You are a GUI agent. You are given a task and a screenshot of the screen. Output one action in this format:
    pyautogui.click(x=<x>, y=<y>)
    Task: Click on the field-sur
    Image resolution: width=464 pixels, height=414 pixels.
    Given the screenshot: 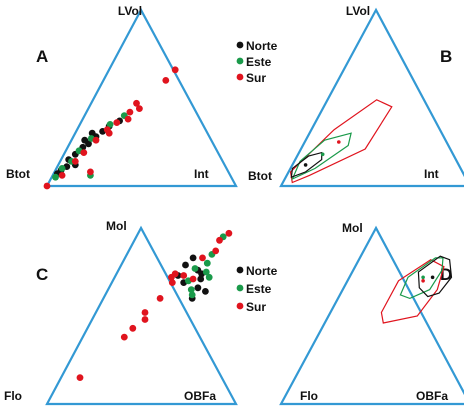 What is the action you would take?
    pyautogui.click(x=412, y=291)
    